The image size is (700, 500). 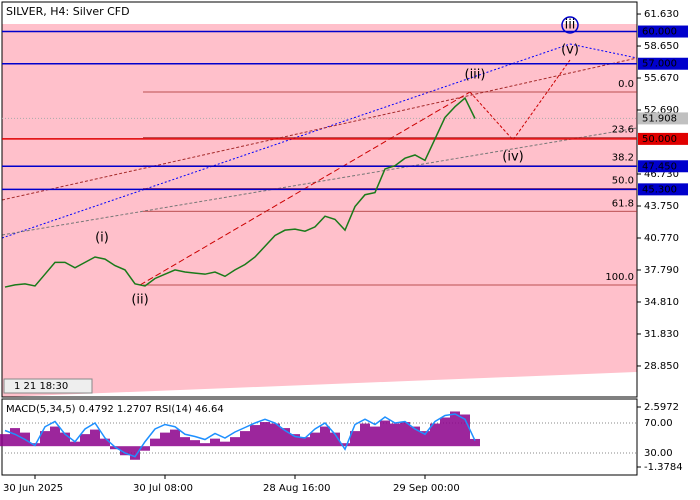 I want to click on toolbar, so click(x=48, y=386).